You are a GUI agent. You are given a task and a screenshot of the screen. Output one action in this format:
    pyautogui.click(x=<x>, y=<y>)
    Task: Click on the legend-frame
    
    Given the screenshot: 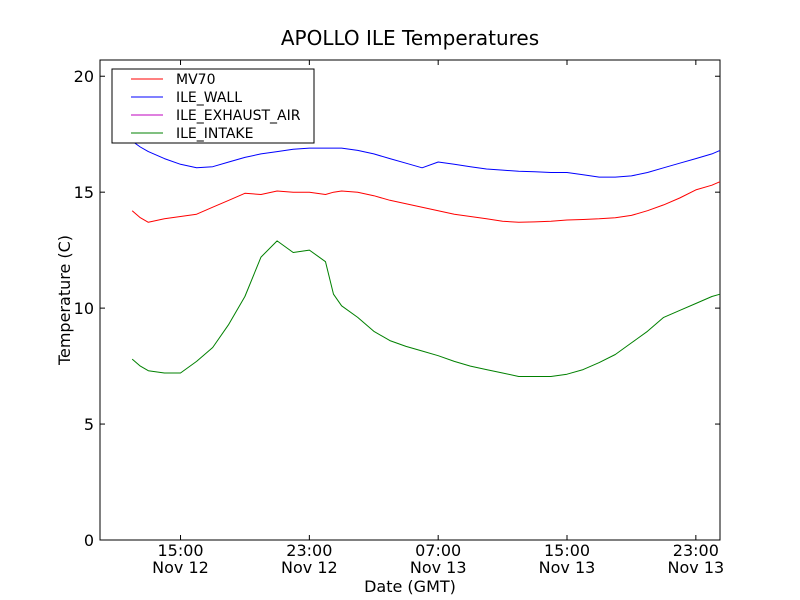 What is the action you would take?
    pyautogui.click(x=213, y=106)
    